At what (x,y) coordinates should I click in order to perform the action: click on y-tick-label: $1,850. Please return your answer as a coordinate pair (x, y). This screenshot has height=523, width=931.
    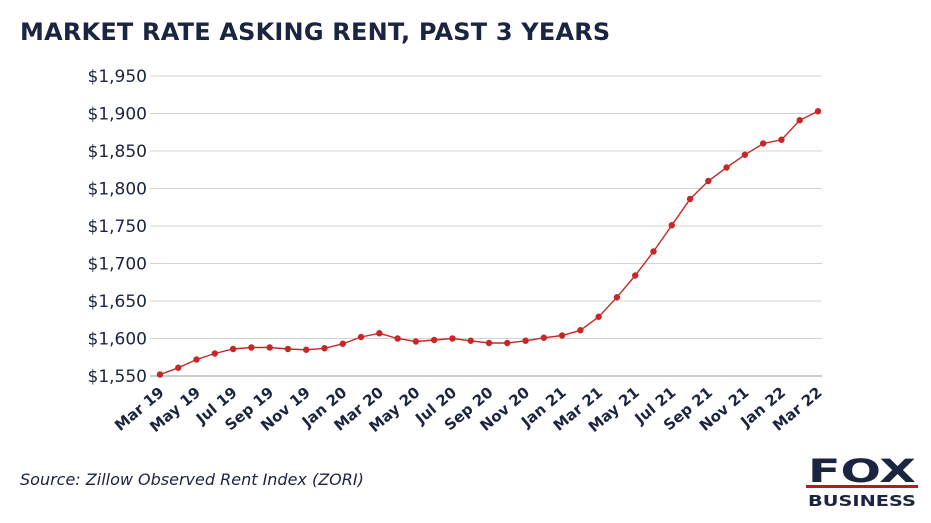
    Looking at the image, I should click on (117, 152).